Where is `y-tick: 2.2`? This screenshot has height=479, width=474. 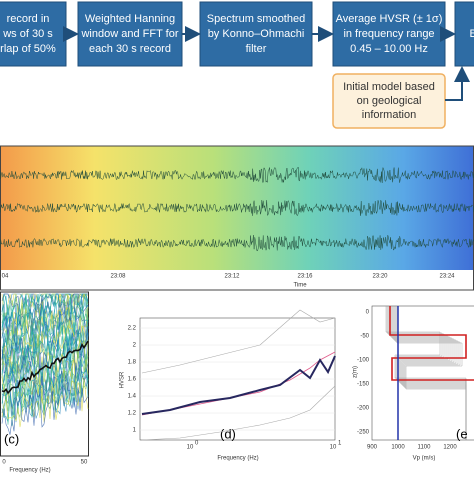
y-tick: 2.2 is located at coordinates (132, 329).